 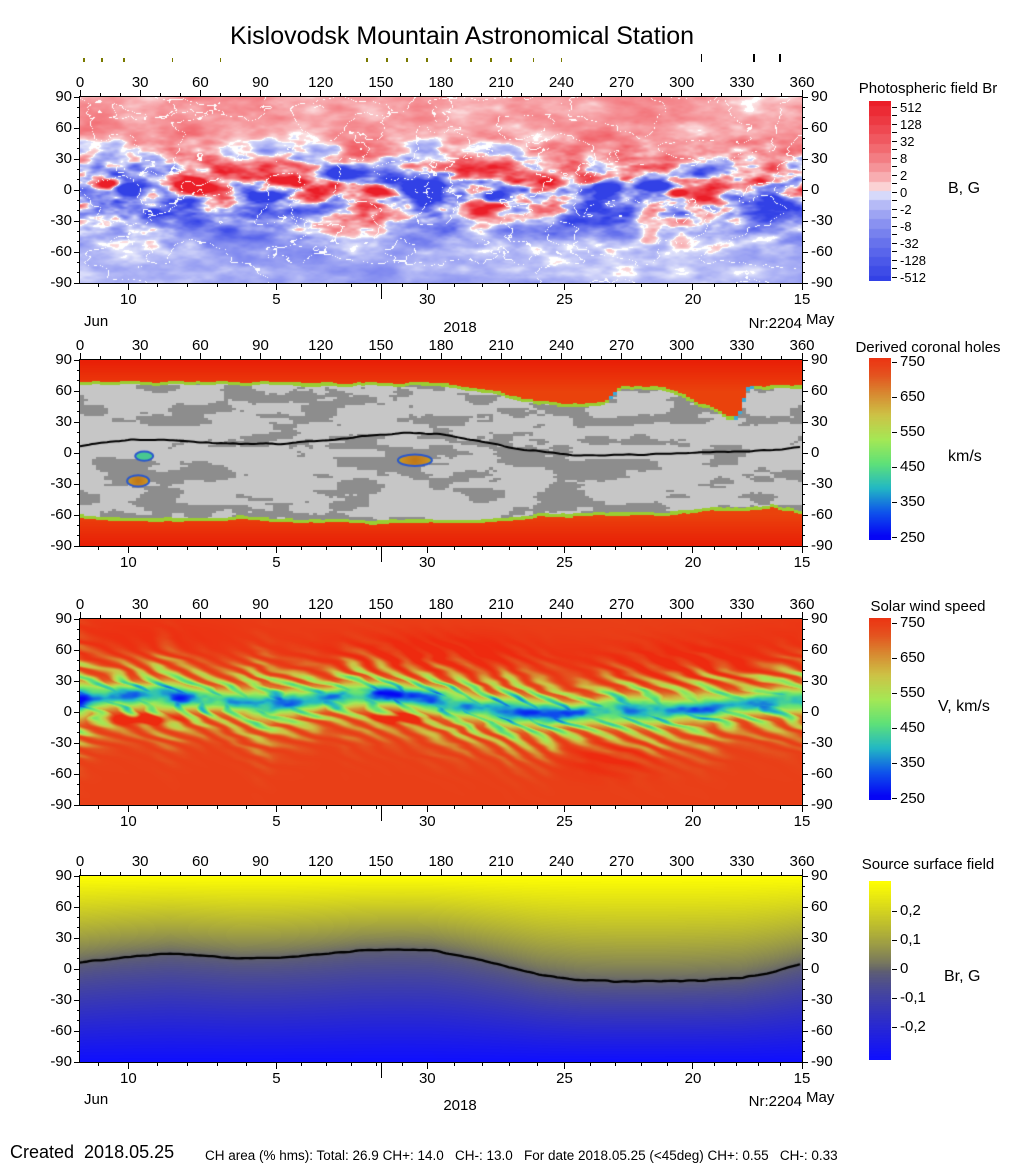 What do you see at coordinates (63, 618) in the screenshot?
I see `lat-tick-label-left: 90` at bounding box center [63, 618].